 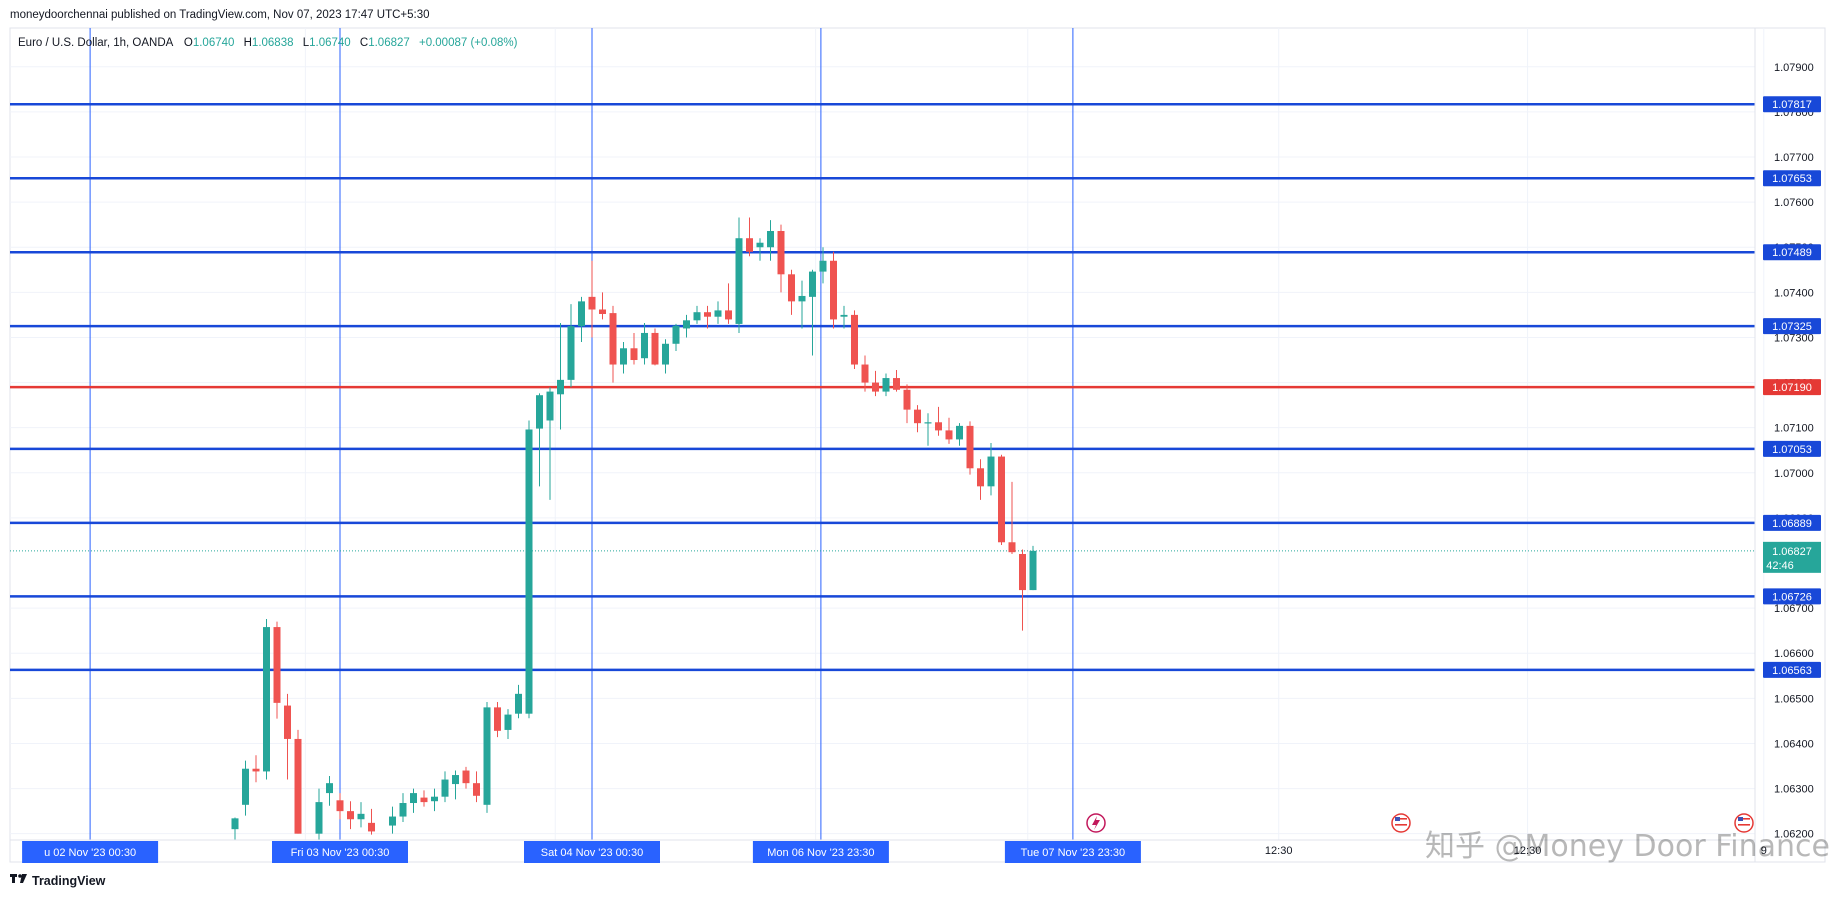 What do you see at coordinates (468, 43) in the screenshot?
I see `legend-change: +0.00087 (+0.08%)` at bounding box center [468, 43].